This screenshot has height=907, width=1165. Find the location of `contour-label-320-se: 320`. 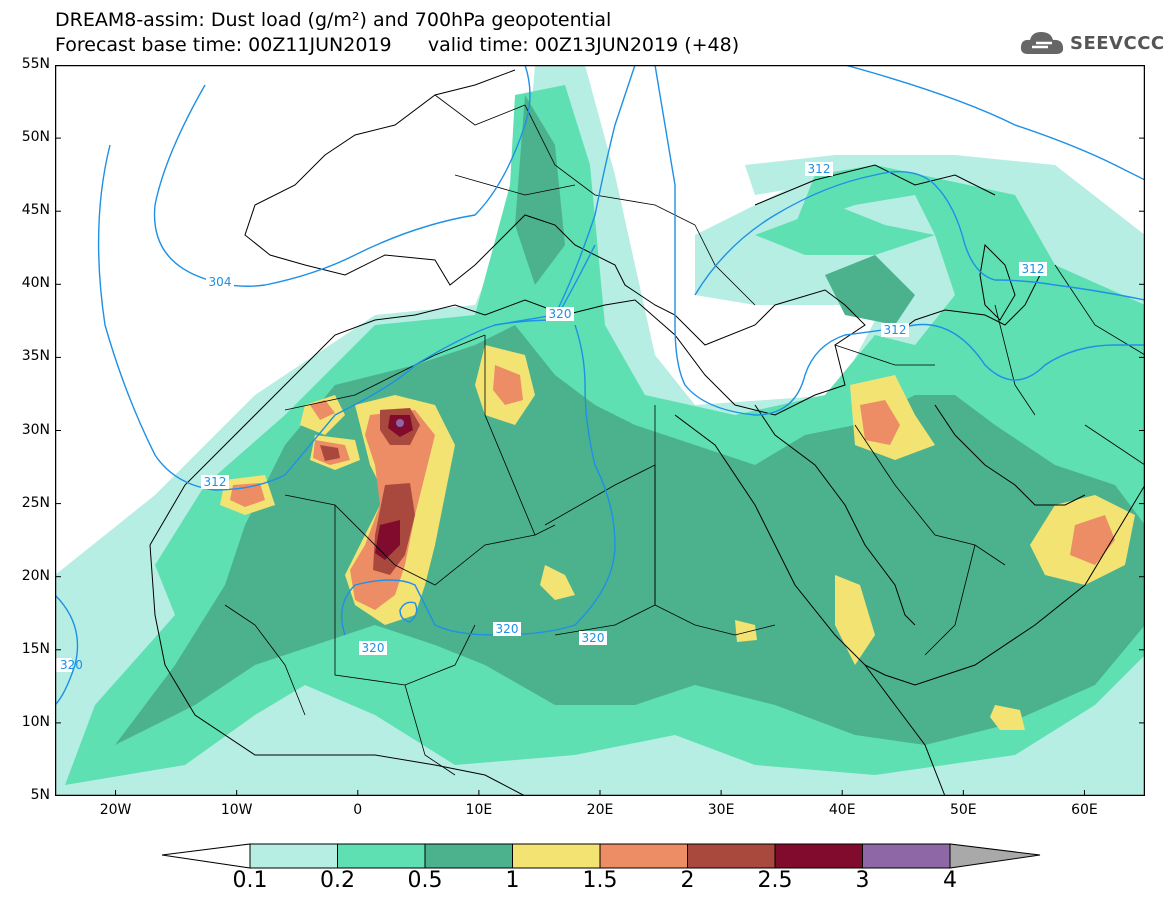

contour-label-320-se: 320 is located at coordinates (593, 638).